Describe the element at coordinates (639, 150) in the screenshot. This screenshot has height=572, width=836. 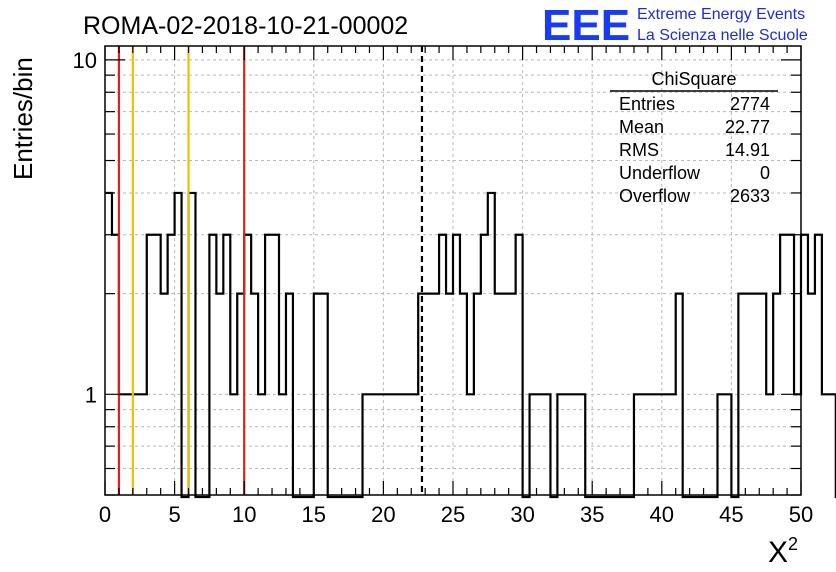
I see `stats-label: RMS` at that location.